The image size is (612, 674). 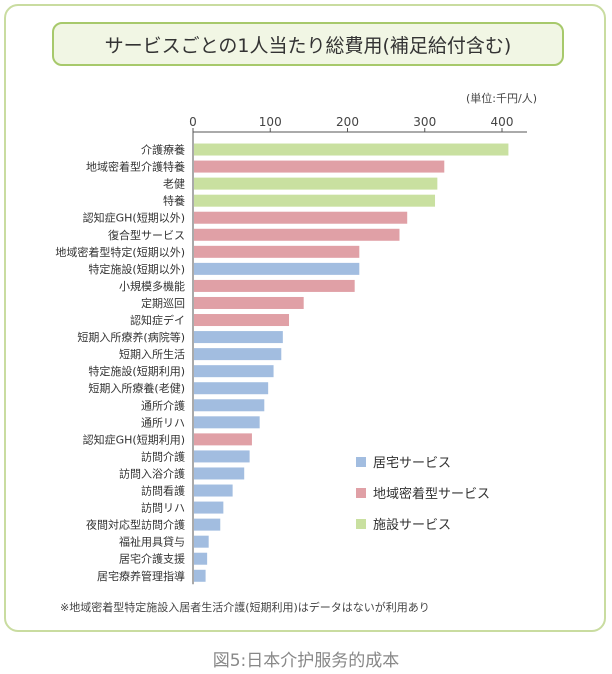 I want to click on category-label: 短期入所生活, so click(x=152, y=354).